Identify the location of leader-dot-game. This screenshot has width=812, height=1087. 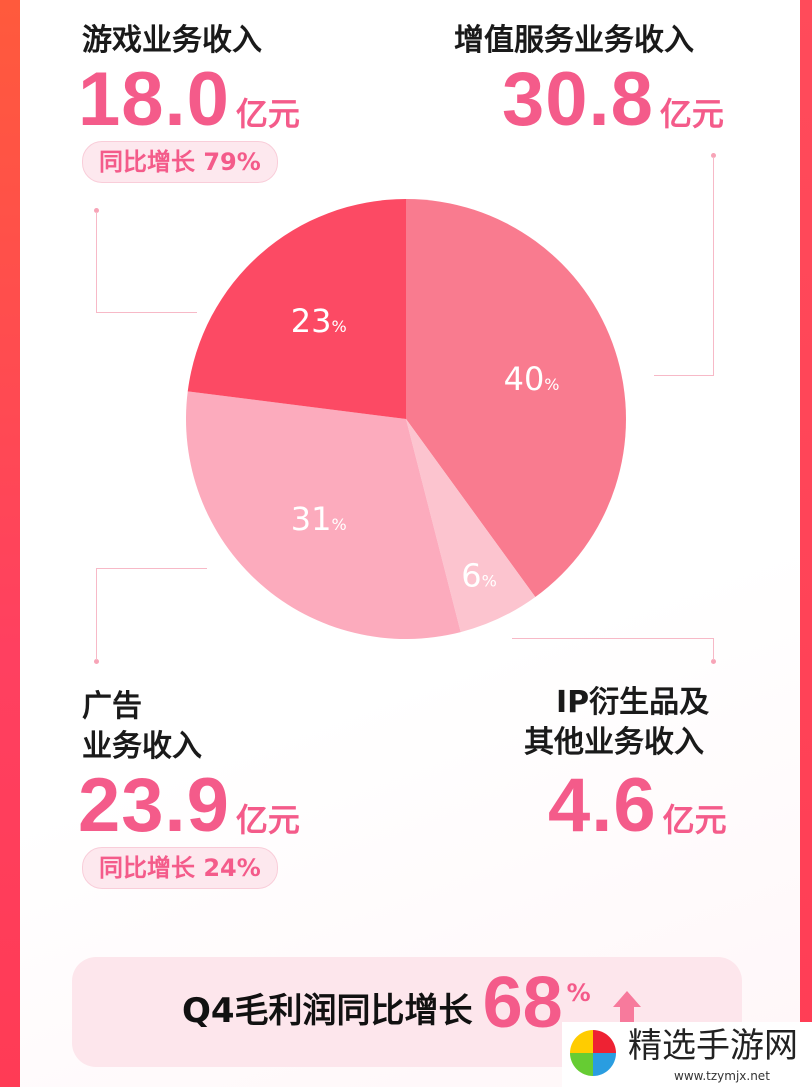
(96, 210).